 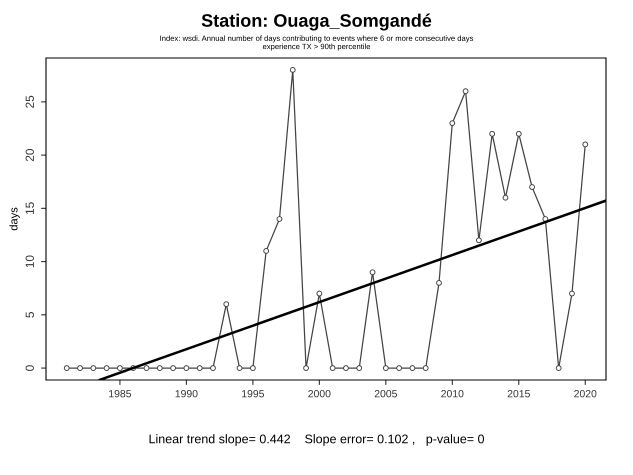 What do you see at coordinates (14, 219) in the screenshot?
I see `y-axis-title: days` at bounding box center [14, 219].